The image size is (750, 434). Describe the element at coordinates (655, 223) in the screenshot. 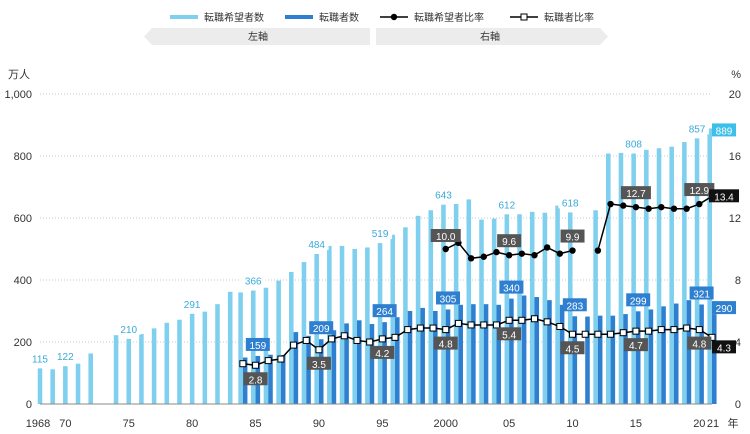

I see `desired-ratio-line` at that location.